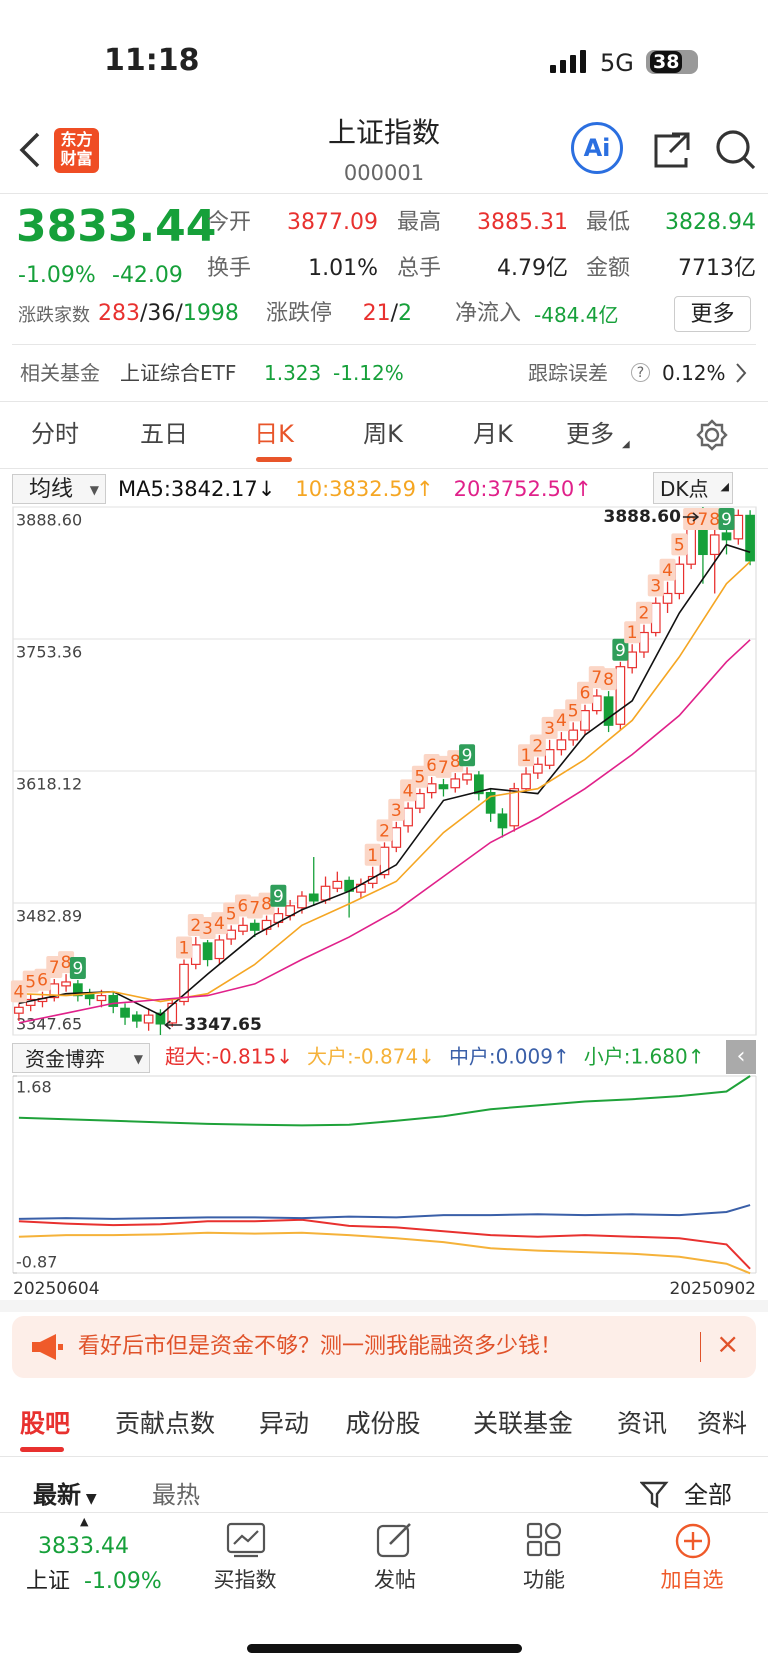 Image resolution: width=768 pixels, height=1670 pixels. What do you see at coordinates (299, 313) in the screenshot?
I see `limit-label: 涨跌停` at bounding box center [299, 313].